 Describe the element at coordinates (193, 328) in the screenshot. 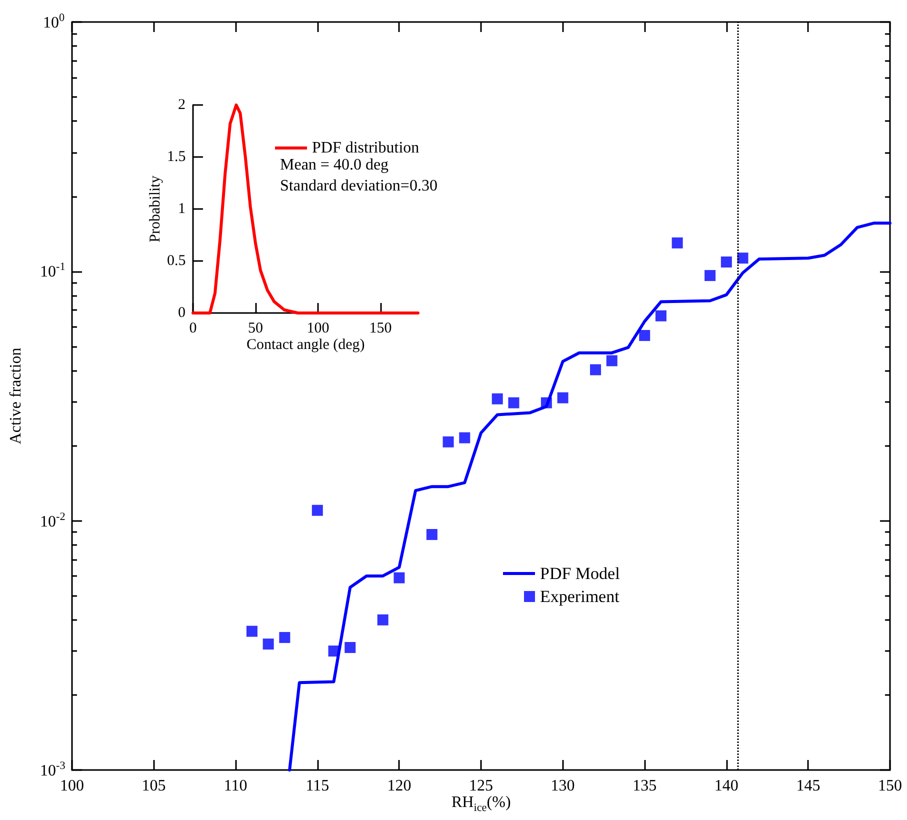

I see `x-tick-label: 0` at that location.